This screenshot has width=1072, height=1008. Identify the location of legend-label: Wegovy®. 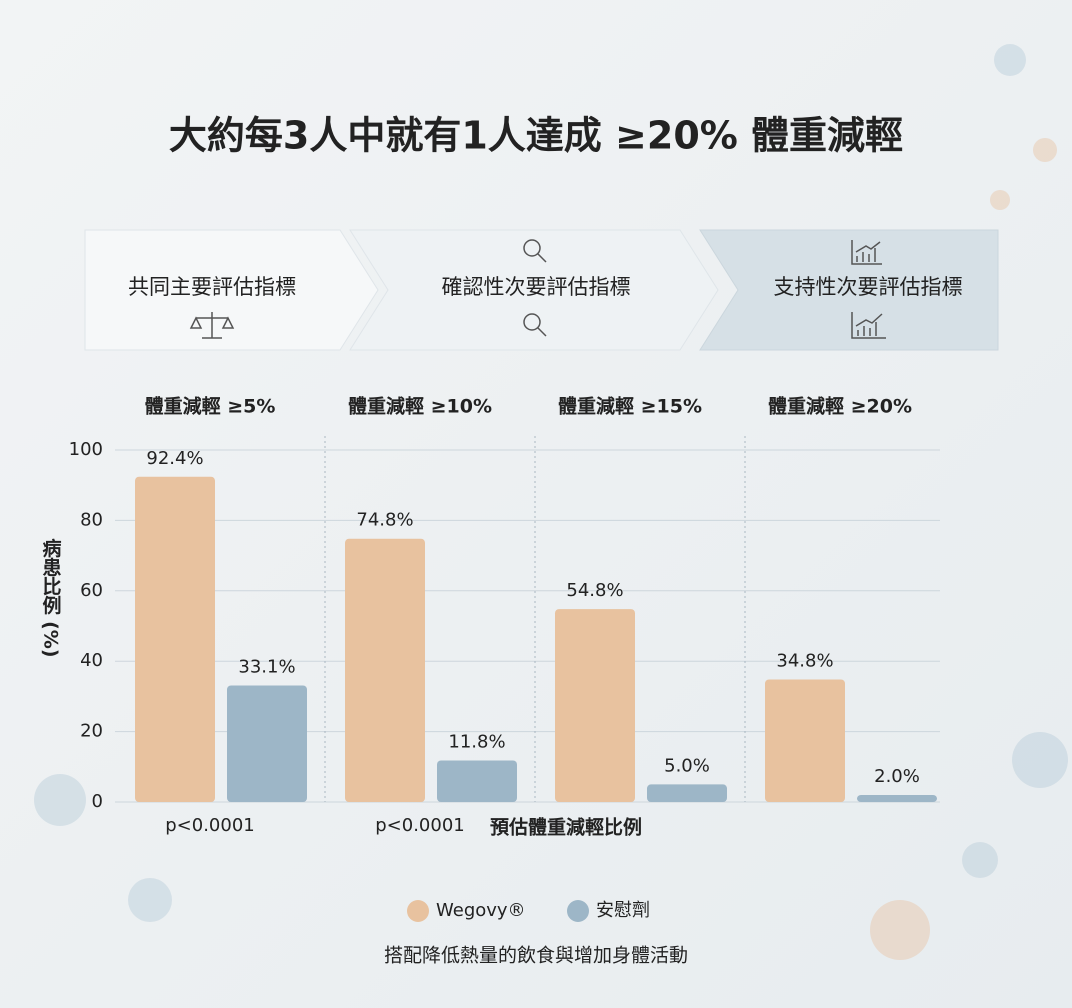
(481, 910).